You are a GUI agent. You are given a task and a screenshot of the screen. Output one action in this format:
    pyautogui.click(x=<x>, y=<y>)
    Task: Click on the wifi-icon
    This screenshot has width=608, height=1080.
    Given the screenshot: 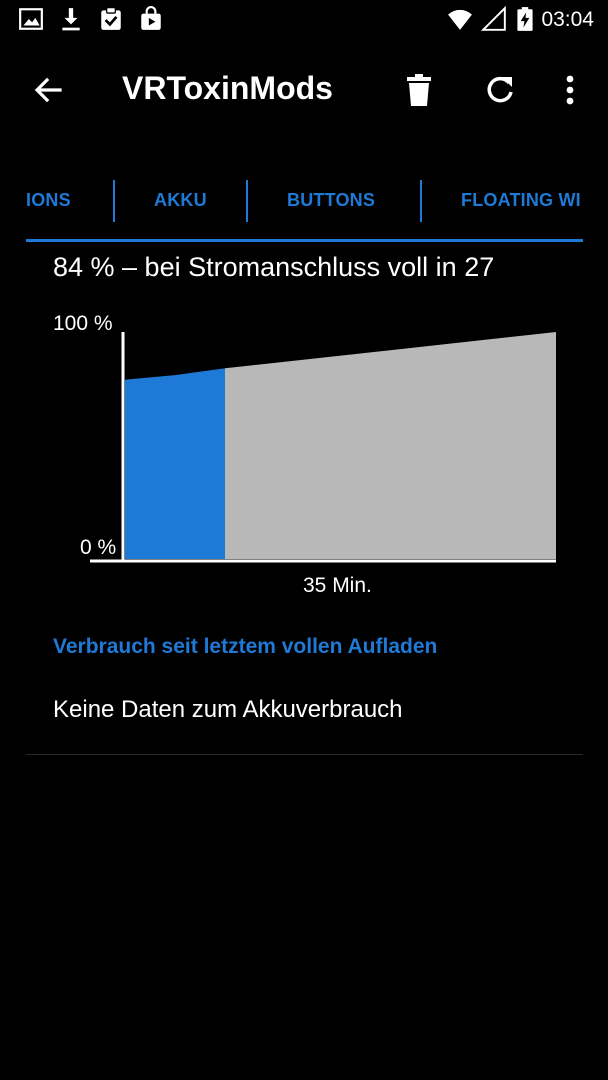 What is the action you would take?
    pyautogui.click(x=460, y=19)
    